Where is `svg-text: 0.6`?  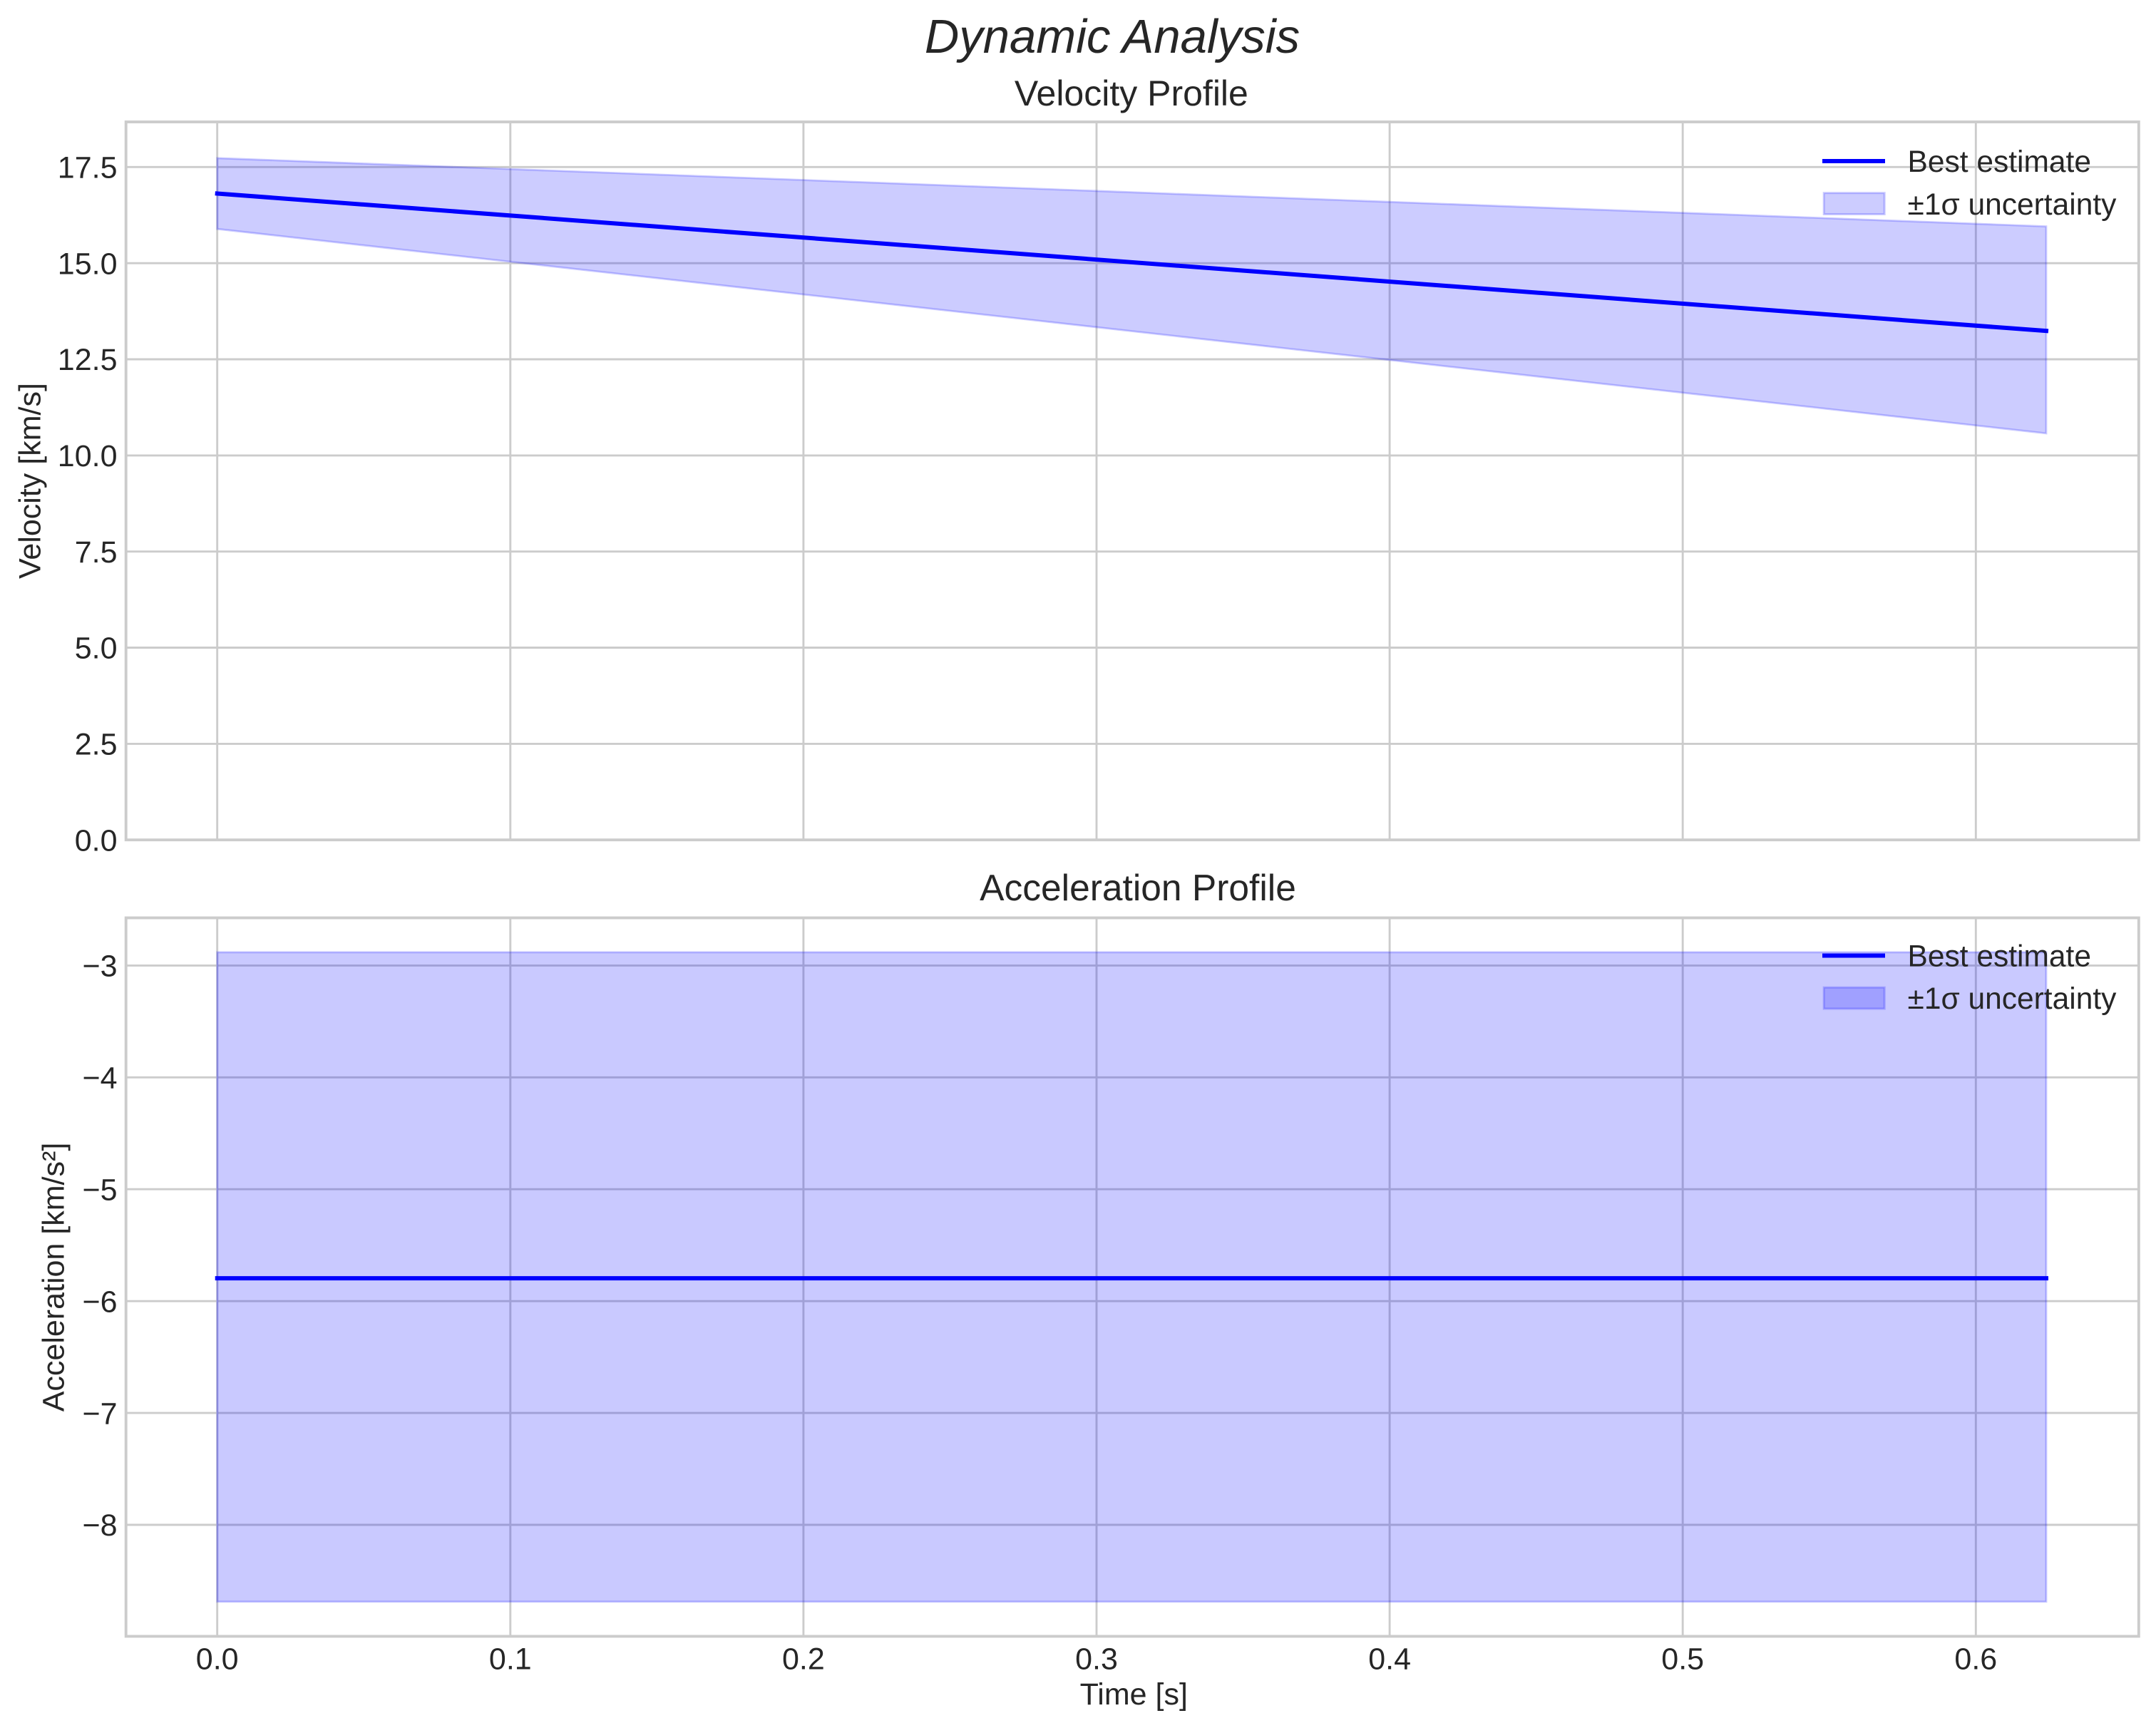
svg-text: 0.6 is located at coordinates (1975, 1659).